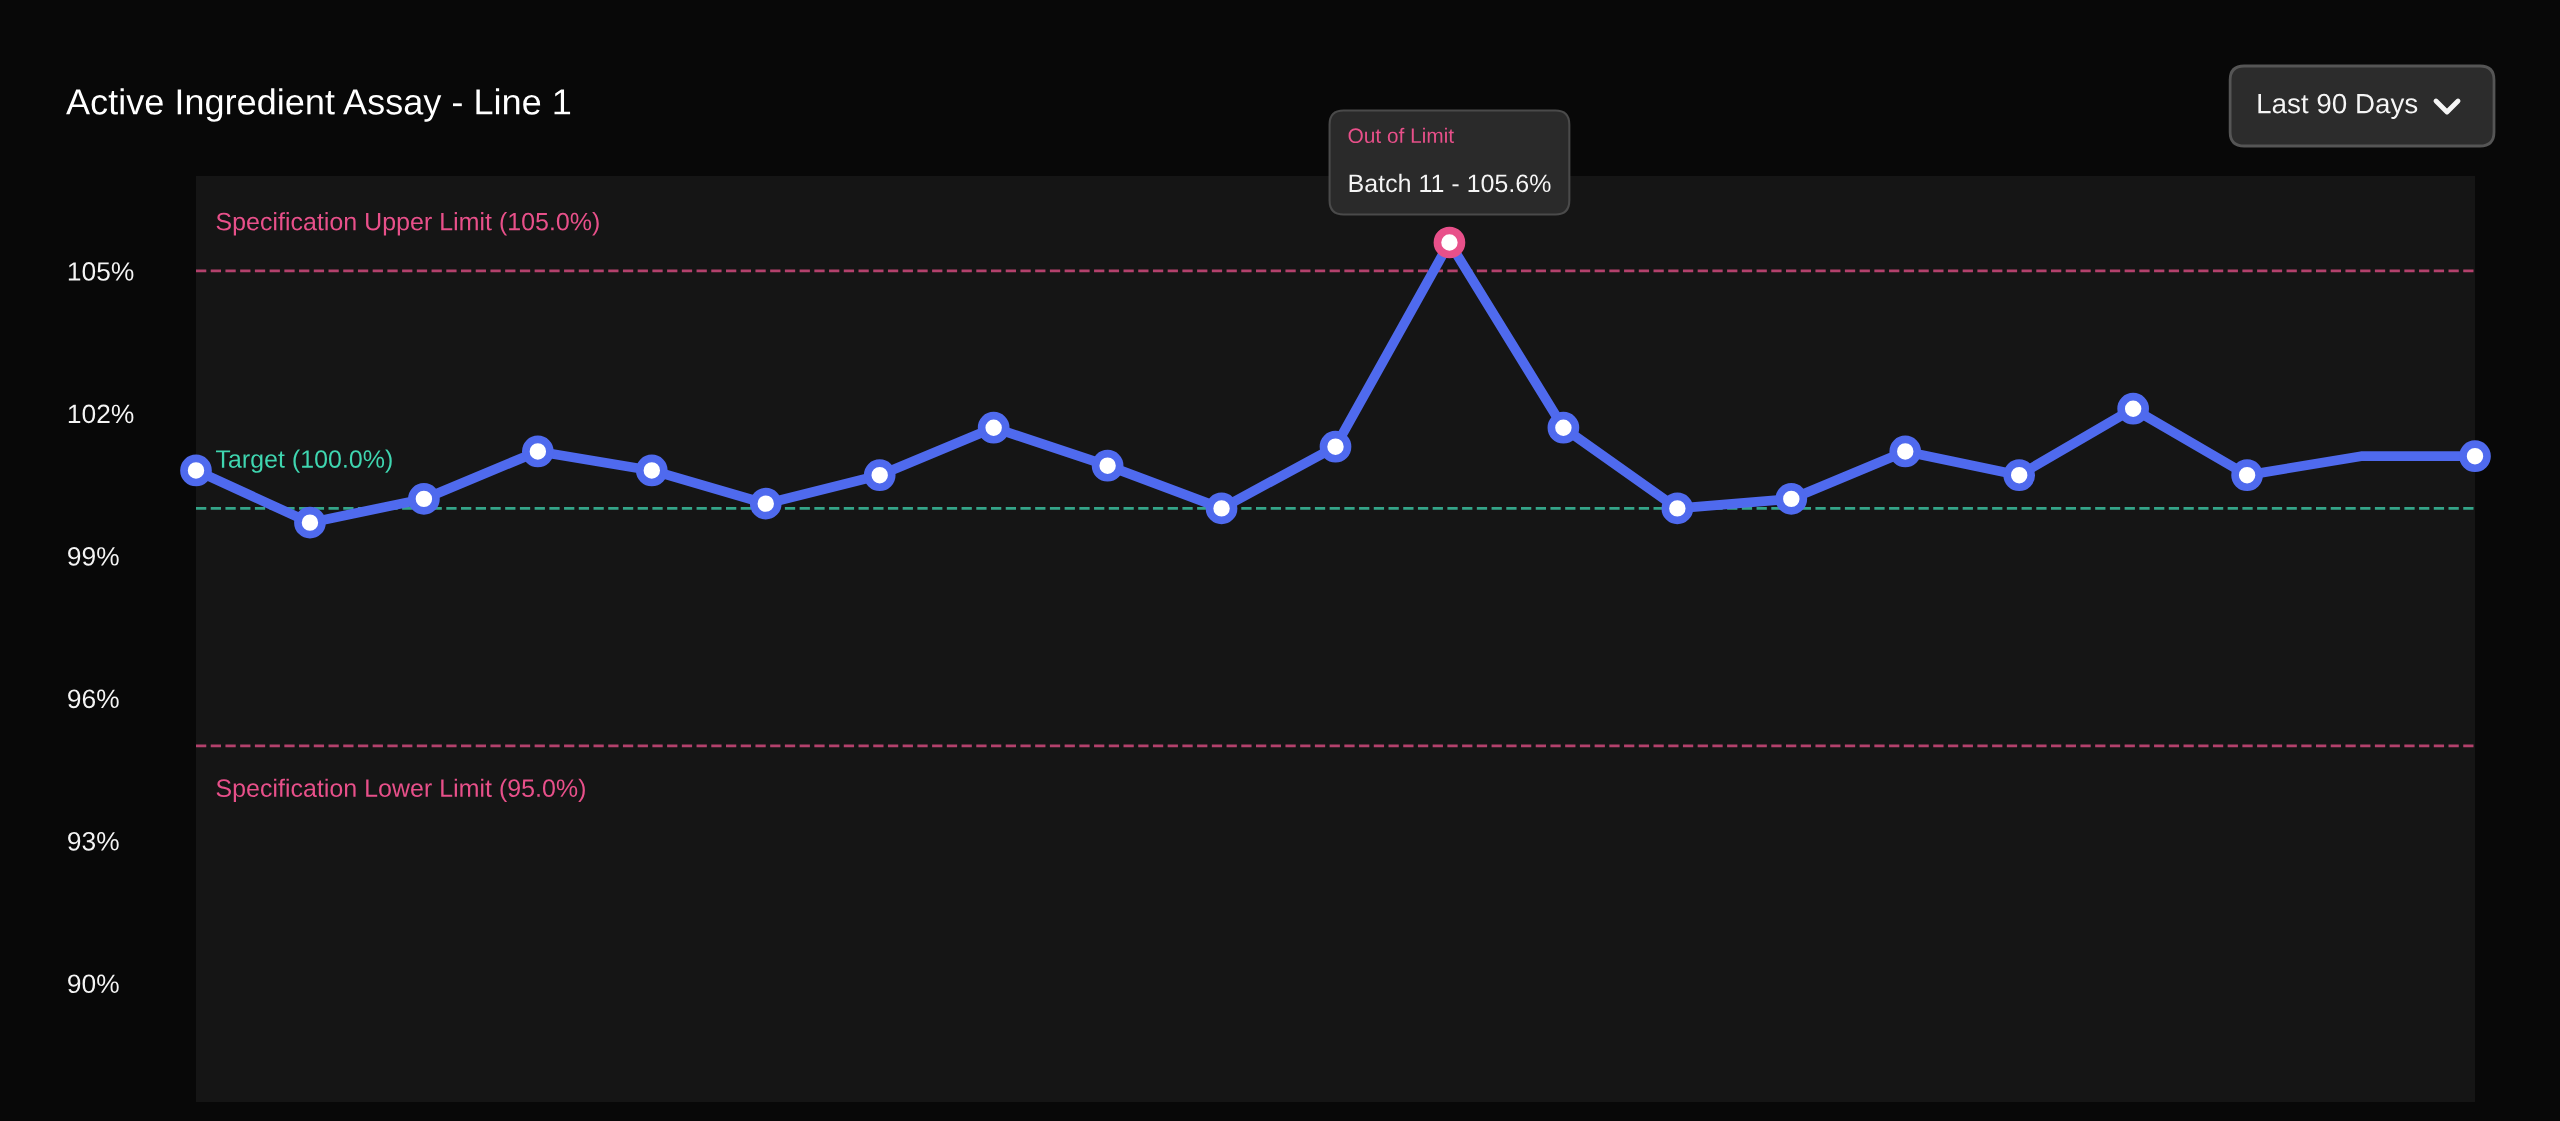 This screenshot has width=2560, height=1121. Describe the element at coordinates (400, 790) in the screenshot. I see `ref-line-label: Specification Lower Limit (95.0%)` at that location.